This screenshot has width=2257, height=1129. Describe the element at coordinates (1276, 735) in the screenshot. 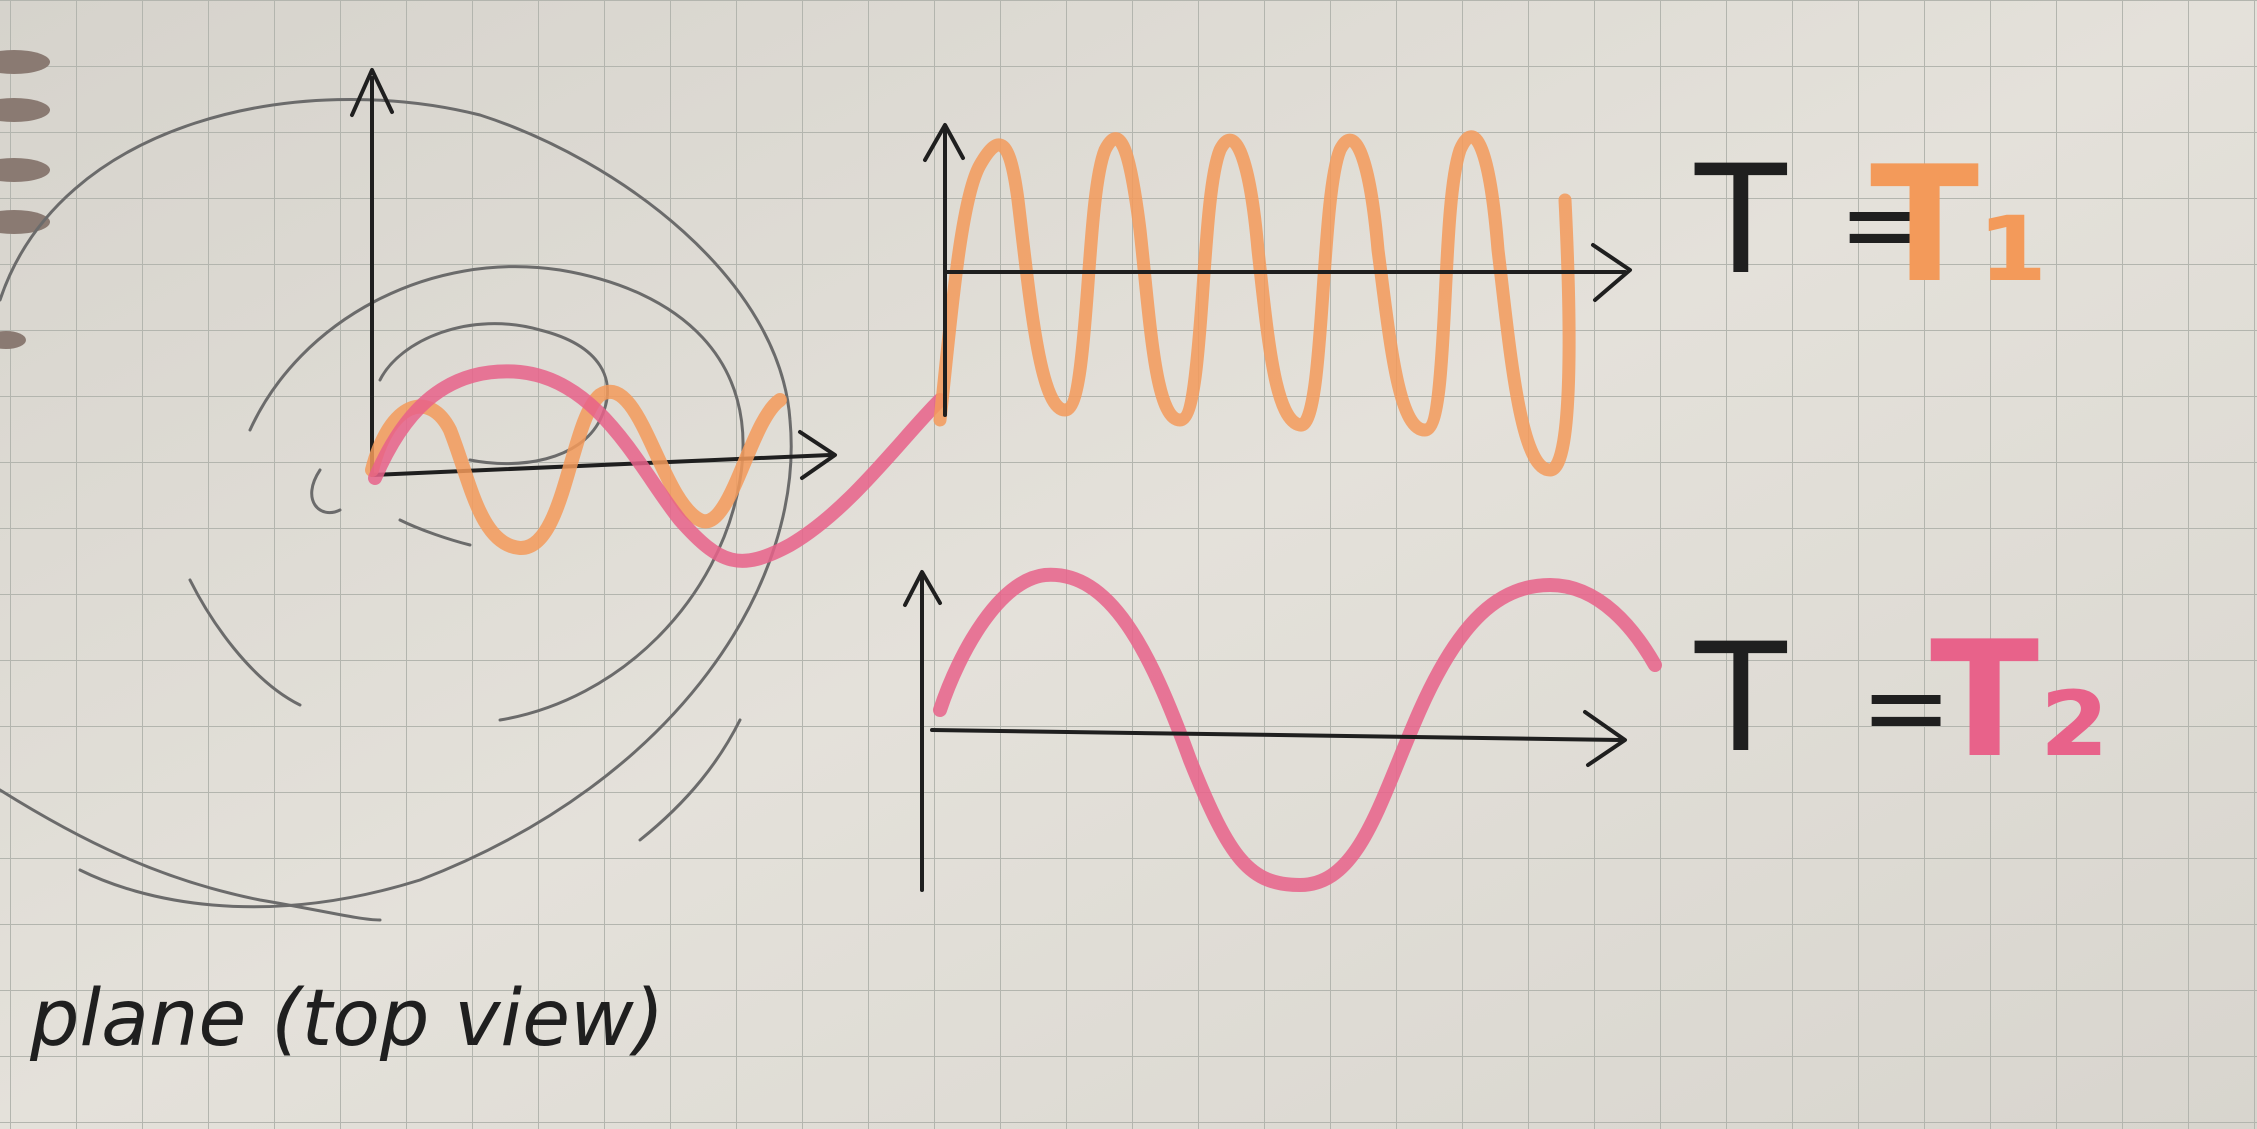

I see `graph-t2-x-axis` at that location.